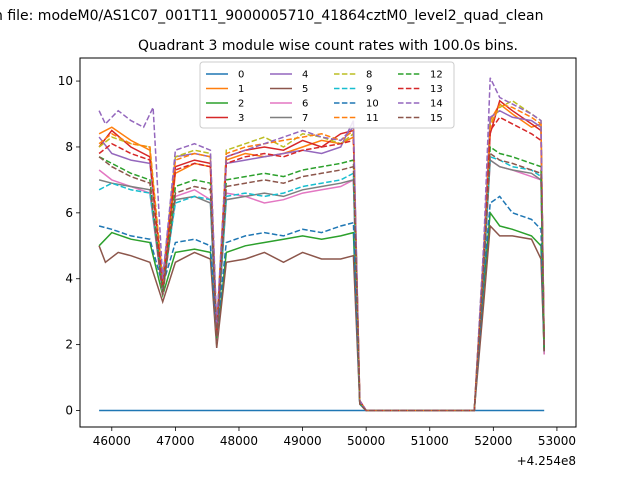 The image size is (640, 480). Describe the element at coordinates (430, 441) in the screenshot. I see `x-tick-label: 51000` at that location.